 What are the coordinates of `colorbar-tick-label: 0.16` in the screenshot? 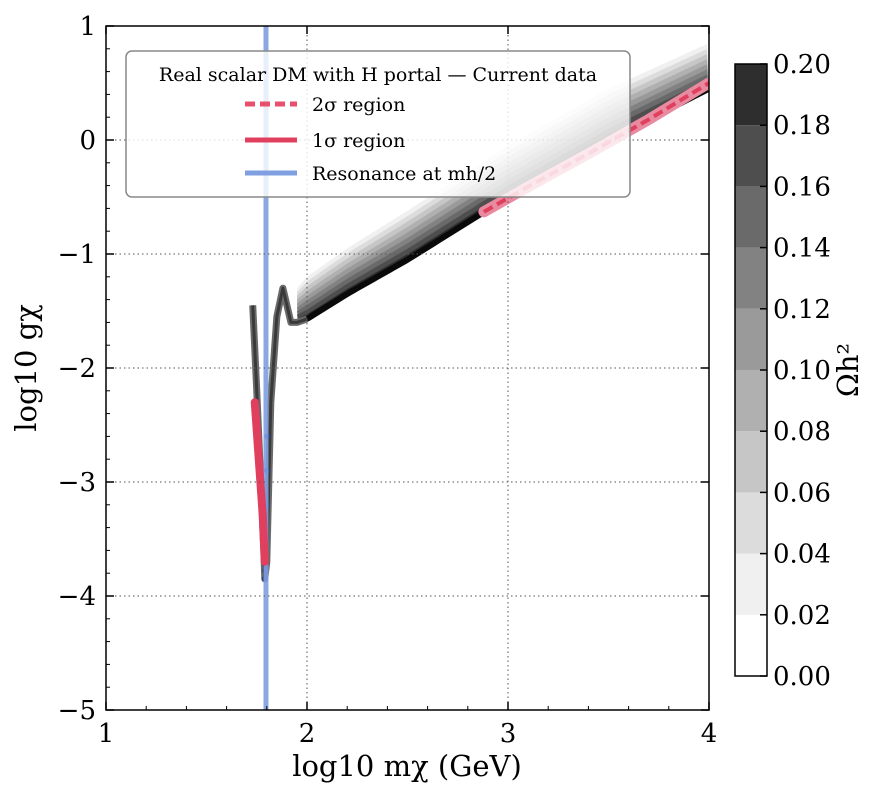 It's located at (802, 187).